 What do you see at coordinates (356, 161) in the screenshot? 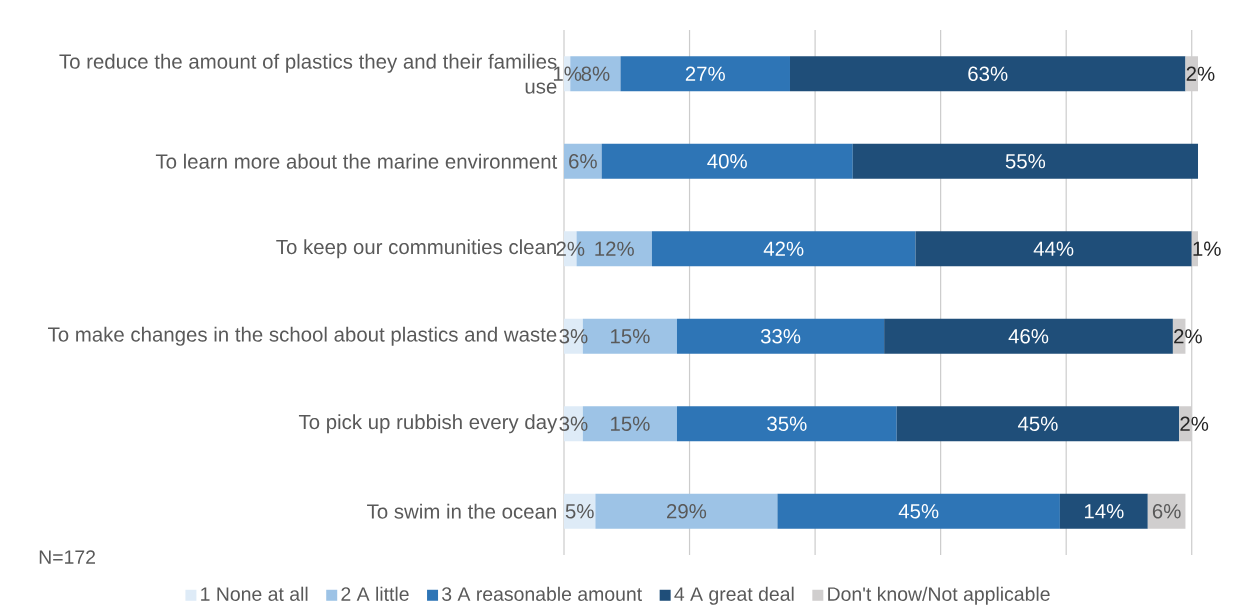
I see `y-tick-label: To learn more about the marine environment` at bounding box center [356, 161].